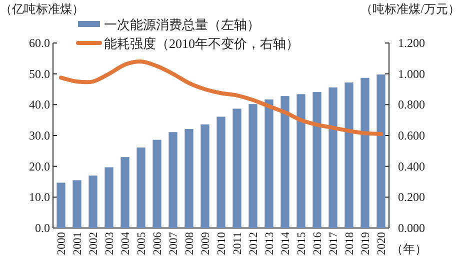 This screenshot has width=462, height=268. What do you see at coordinates (411, 197) in the screenshot?
I see `y2-tick-label: 0.200` at bounding box center [411, 197].